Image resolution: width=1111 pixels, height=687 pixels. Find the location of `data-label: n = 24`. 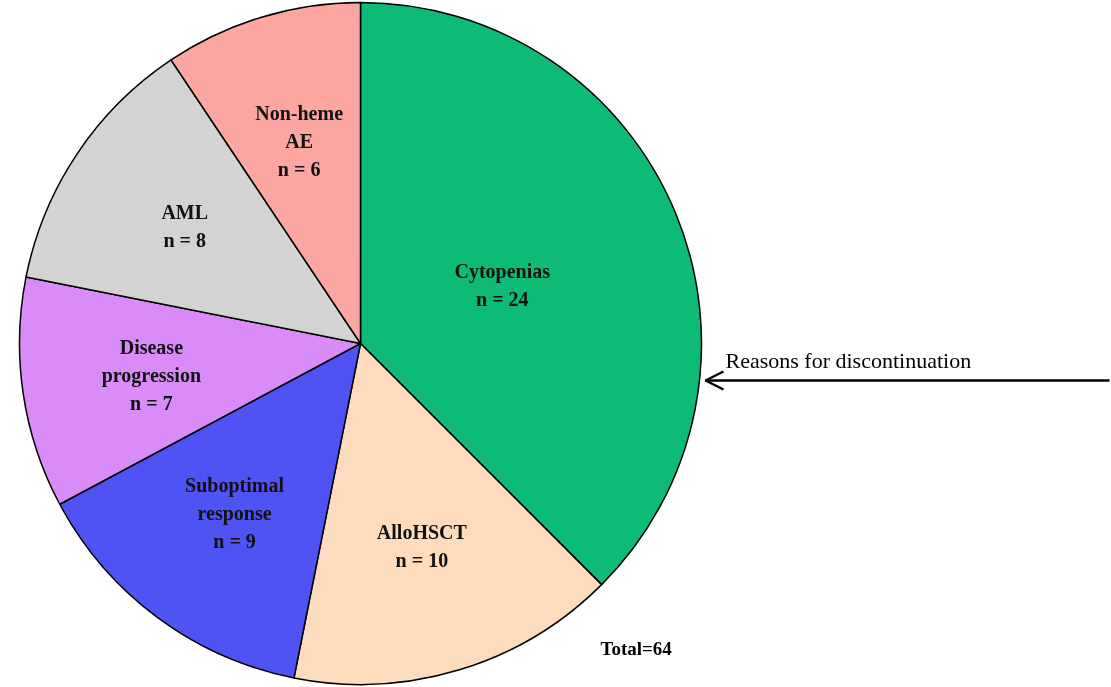

data-label: n = 24 is located at coordinates (502, 298).